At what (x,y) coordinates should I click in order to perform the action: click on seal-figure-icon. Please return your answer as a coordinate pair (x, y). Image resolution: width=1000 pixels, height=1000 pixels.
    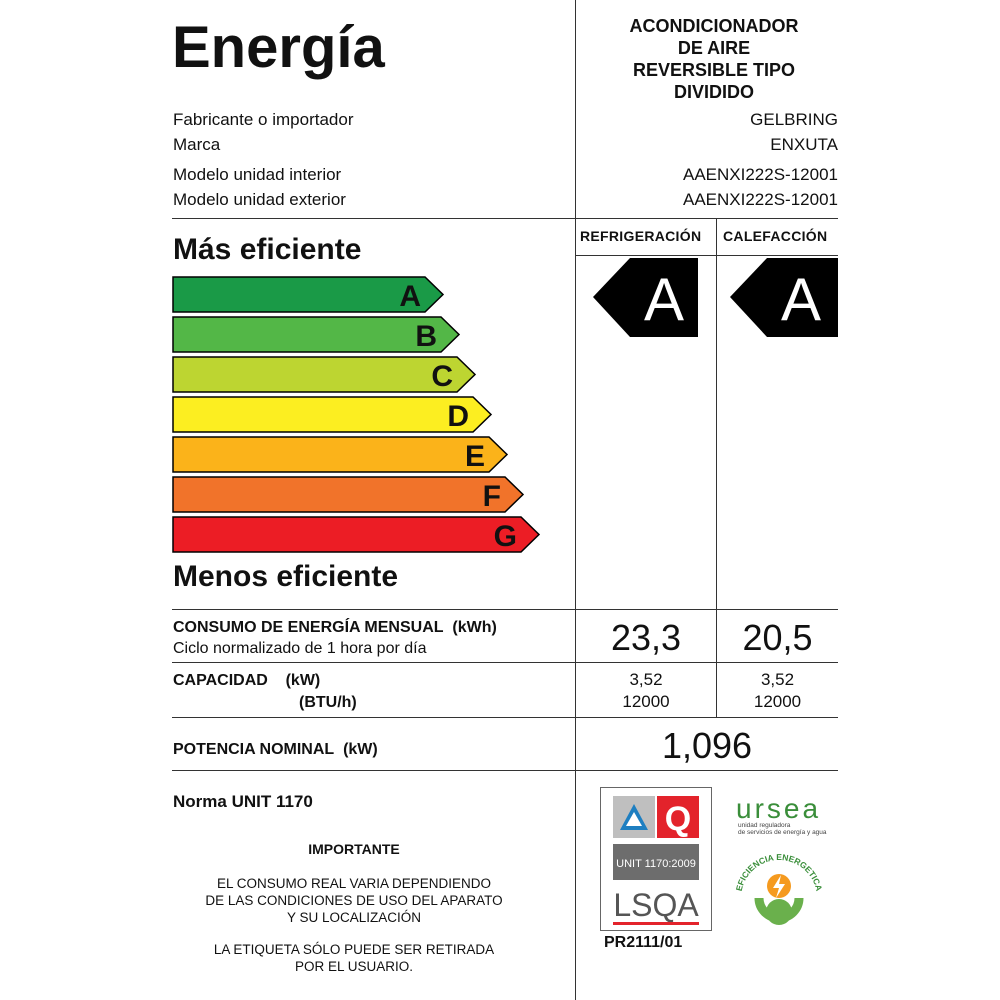
    Looking at the image, I should click on (779, 912).